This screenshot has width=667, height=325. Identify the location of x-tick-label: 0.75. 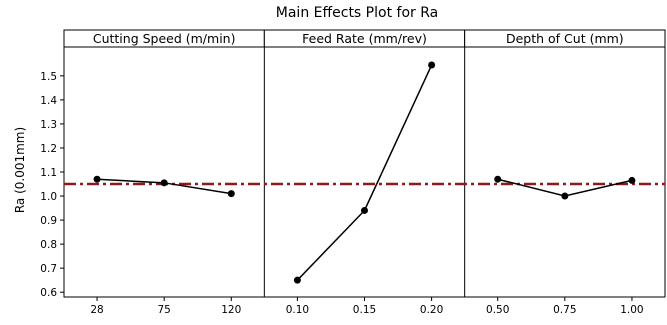
(564, 310).